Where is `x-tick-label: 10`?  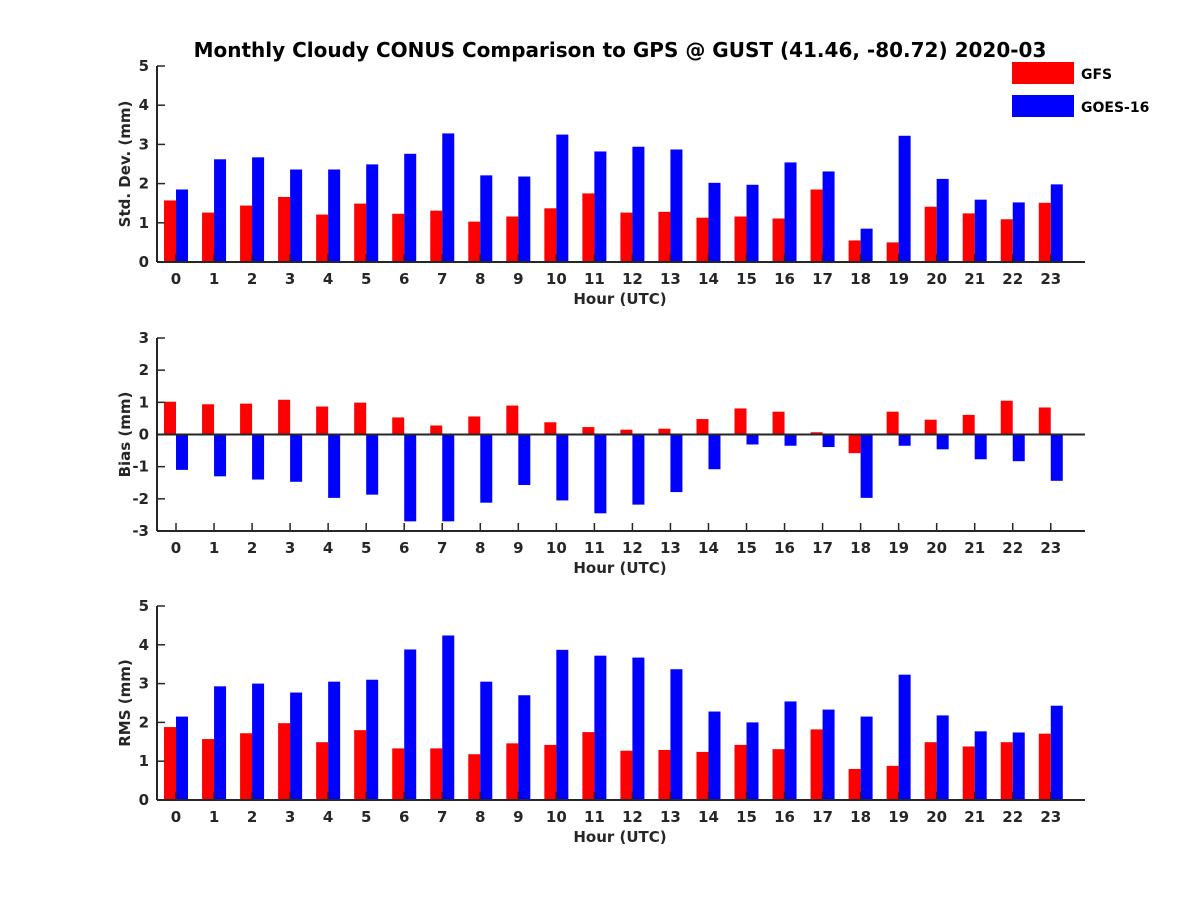 x-tick-label: 10 is located at coordinates (556, 279).